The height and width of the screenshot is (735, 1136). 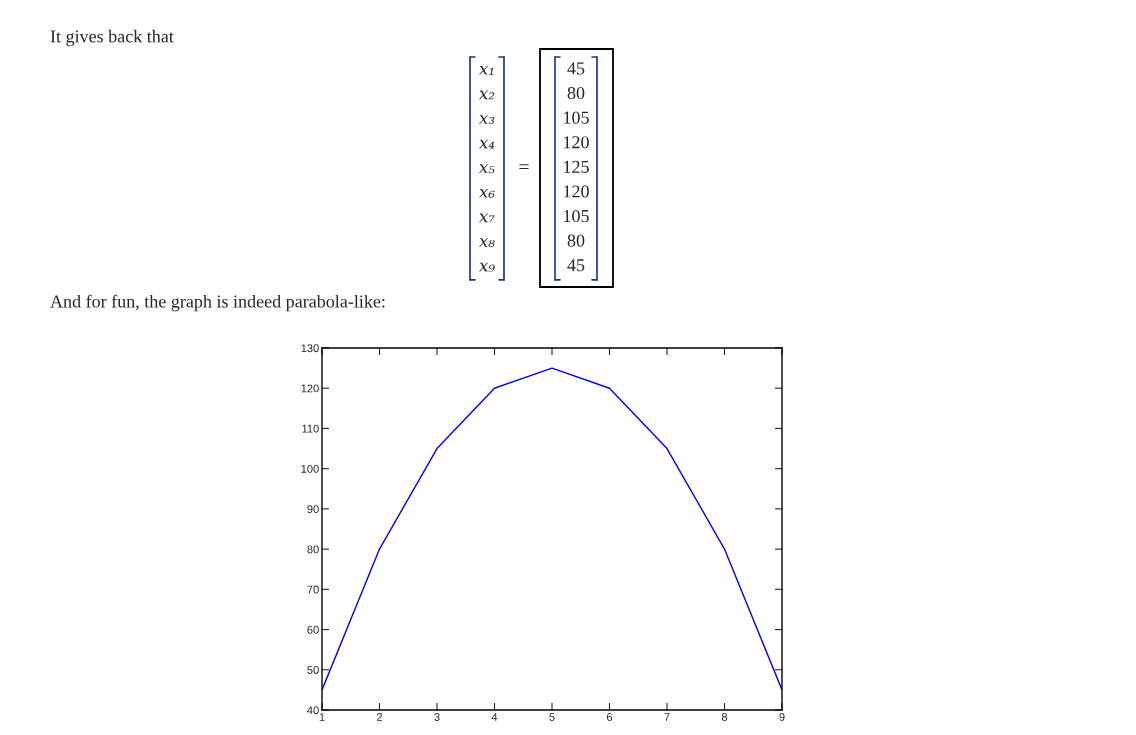 I want to click on y-tick-label: 70, so click(x=313, y=589).